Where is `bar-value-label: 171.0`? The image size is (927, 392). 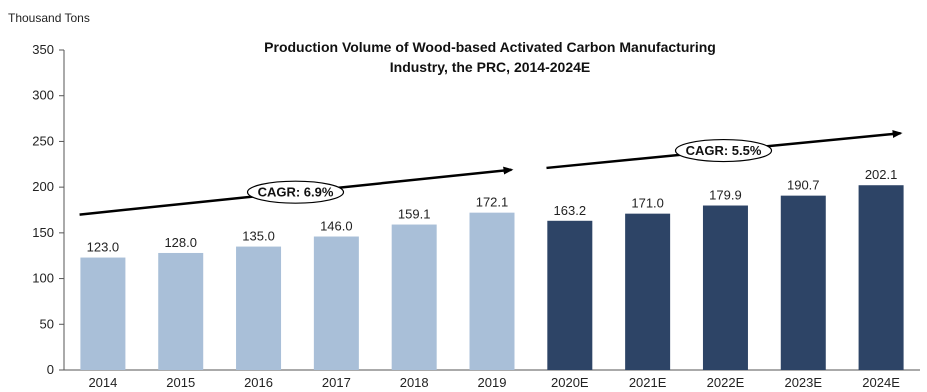
bar-value-label: 171.0 is located at coordinates (647, 203).